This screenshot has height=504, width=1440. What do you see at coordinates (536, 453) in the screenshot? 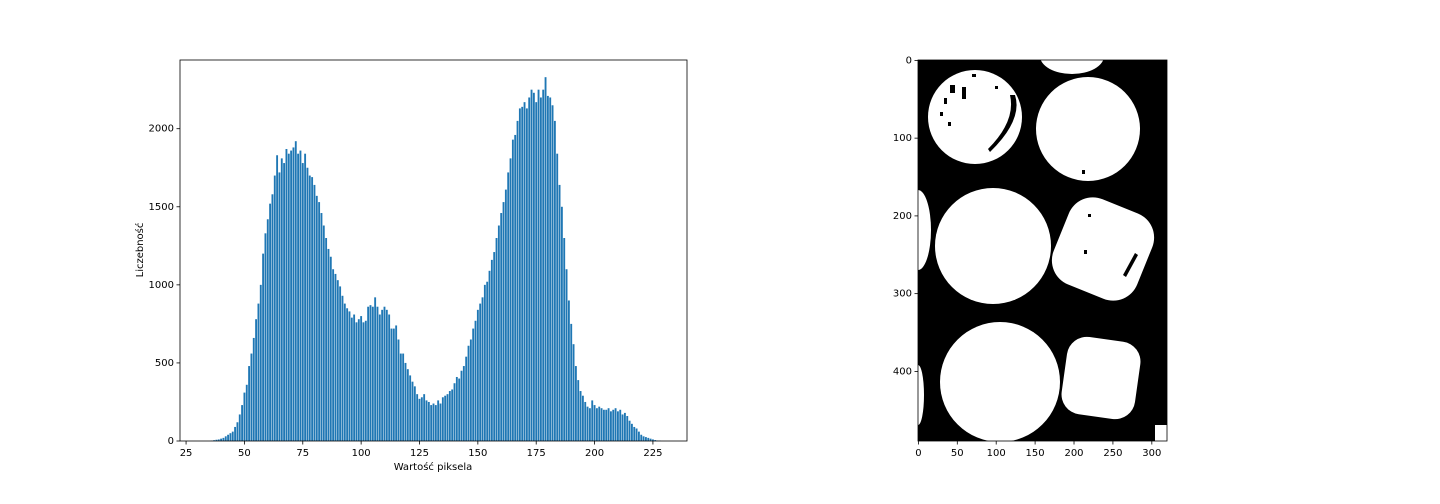
I see `x-tick-label: 175` at bounding box center [536, 453].